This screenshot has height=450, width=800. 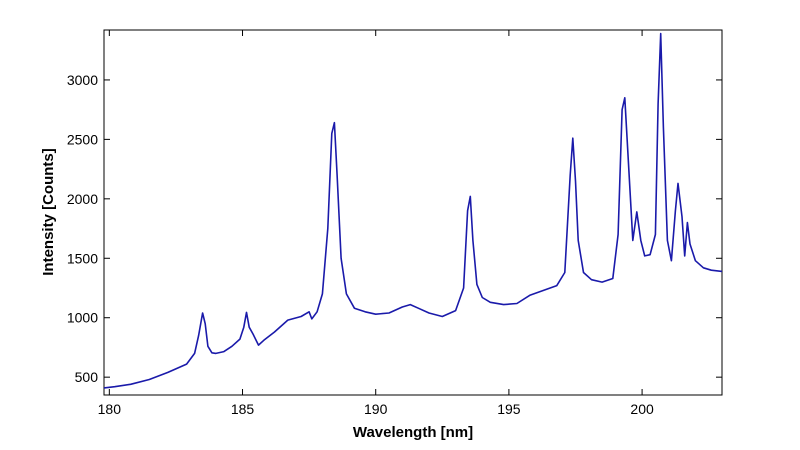 I want to click on x-tick-label: 190, so click(x=376, y=409).